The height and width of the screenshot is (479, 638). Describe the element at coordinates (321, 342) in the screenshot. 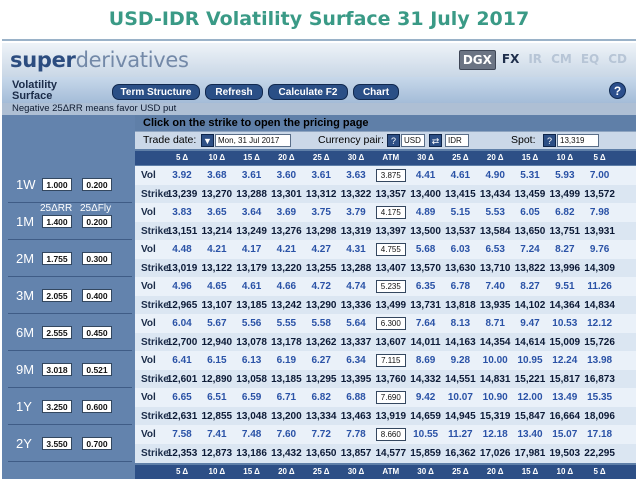

I see `strike-cell: 13,262` at that location.